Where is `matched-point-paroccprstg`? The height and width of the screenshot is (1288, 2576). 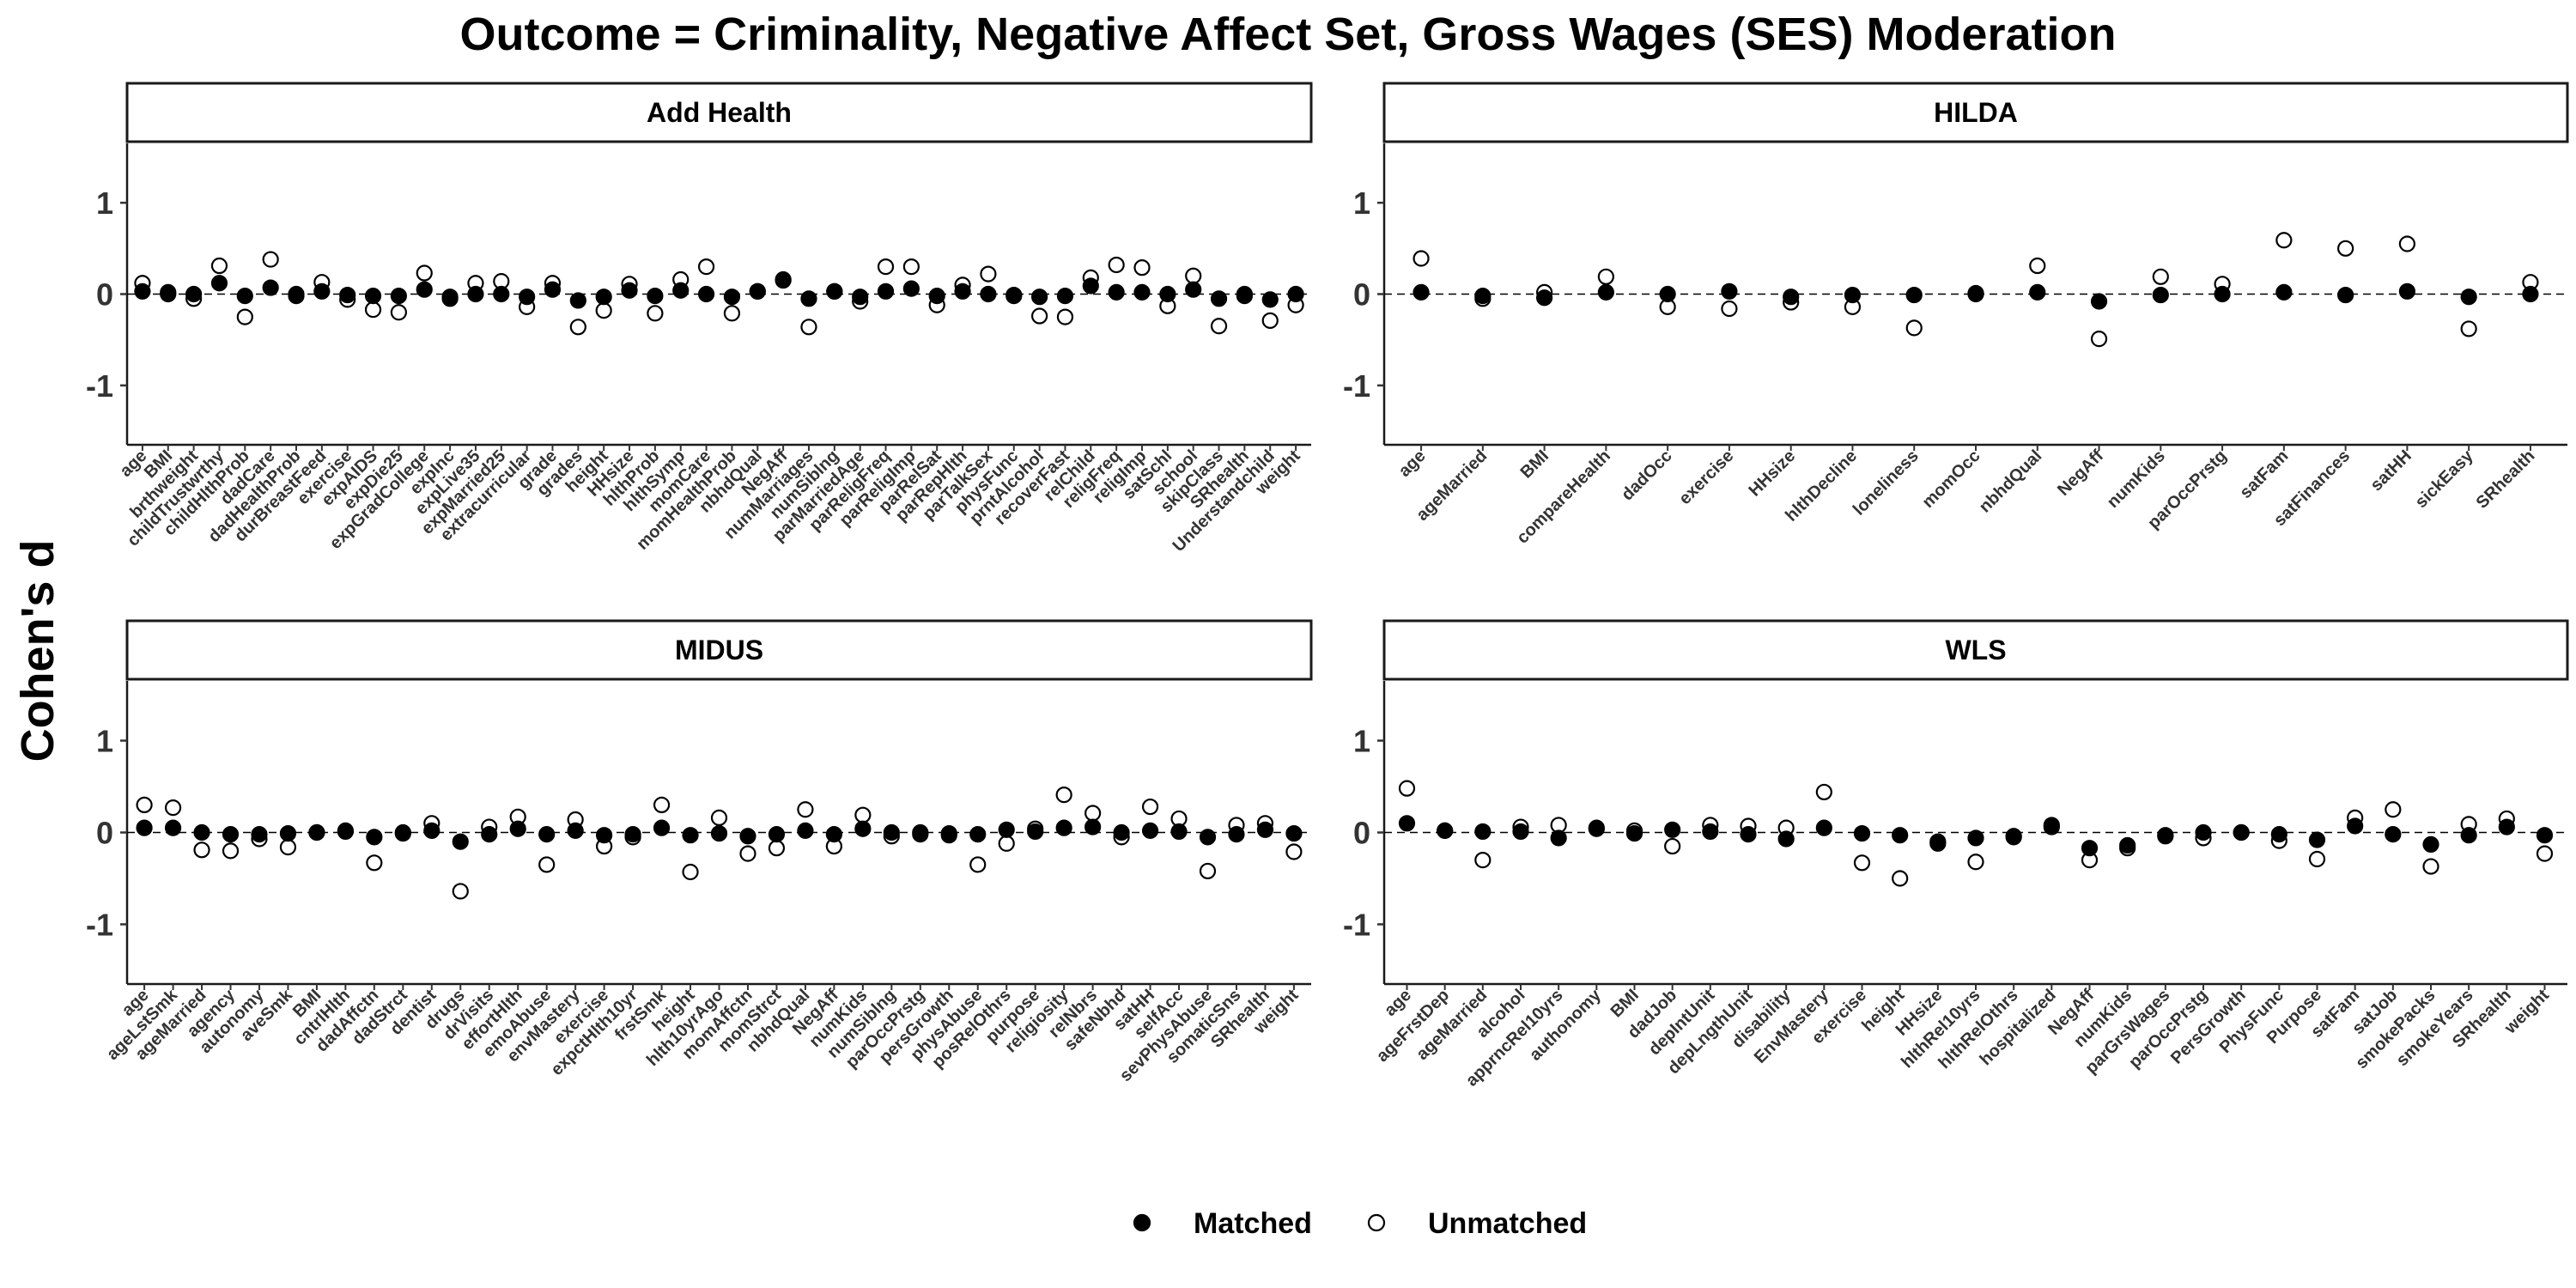
matched-point-paroccprstg is located at coordinates (2203, 832).